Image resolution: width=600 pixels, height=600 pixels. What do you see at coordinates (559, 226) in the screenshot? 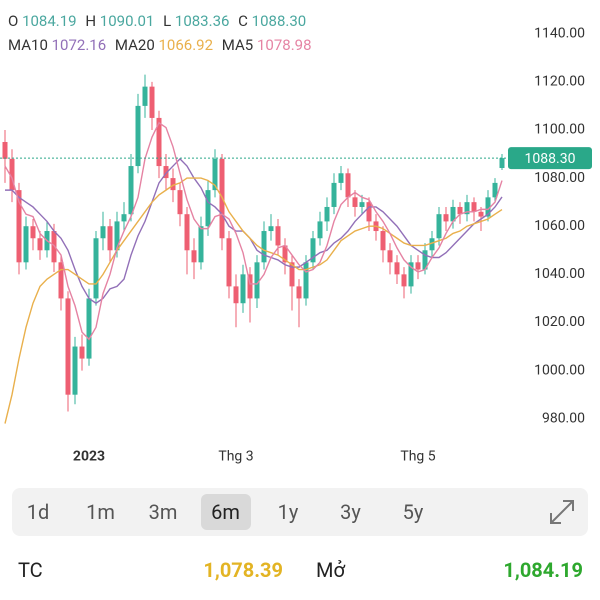
I see `y-tick-label: 1060.00` at bounding box center [559, 226].